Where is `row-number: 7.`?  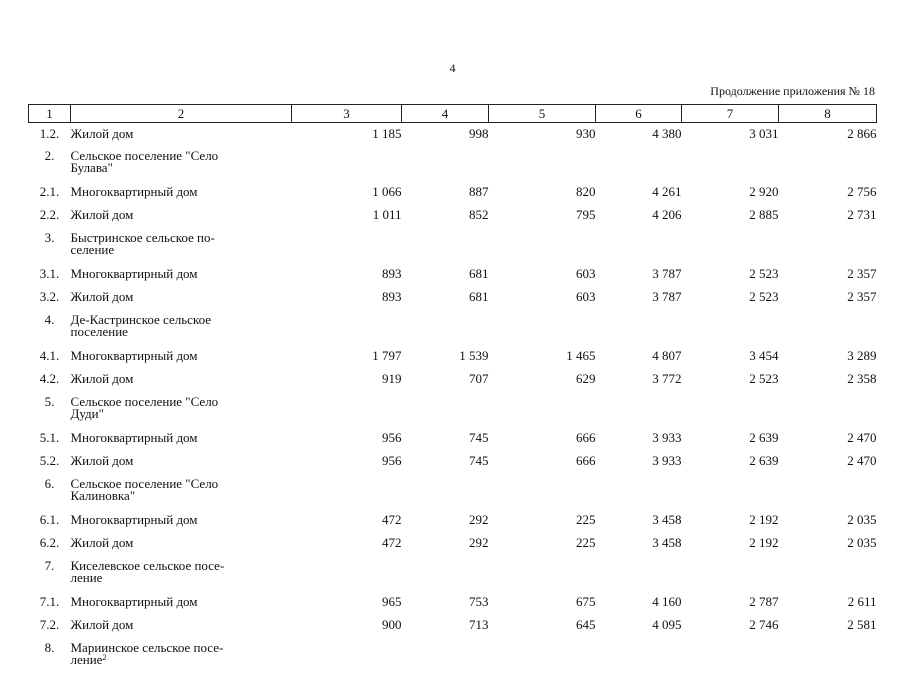
row-number: 7. is located at coordinates (50, 574).